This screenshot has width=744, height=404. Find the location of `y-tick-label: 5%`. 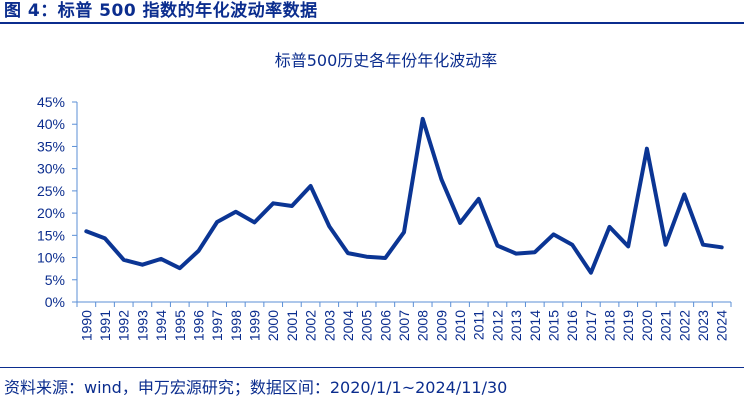

y-tick-label: 5% is located at coordinates (55, 280).